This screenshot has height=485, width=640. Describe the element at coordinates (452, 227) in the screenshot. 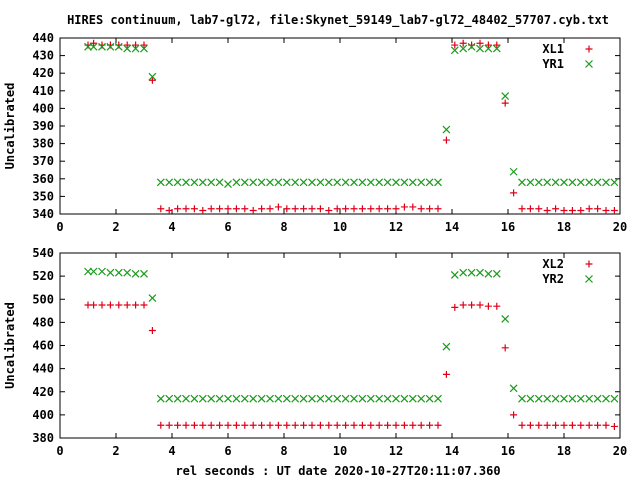

I see `x-tick-label: 14` at that location.